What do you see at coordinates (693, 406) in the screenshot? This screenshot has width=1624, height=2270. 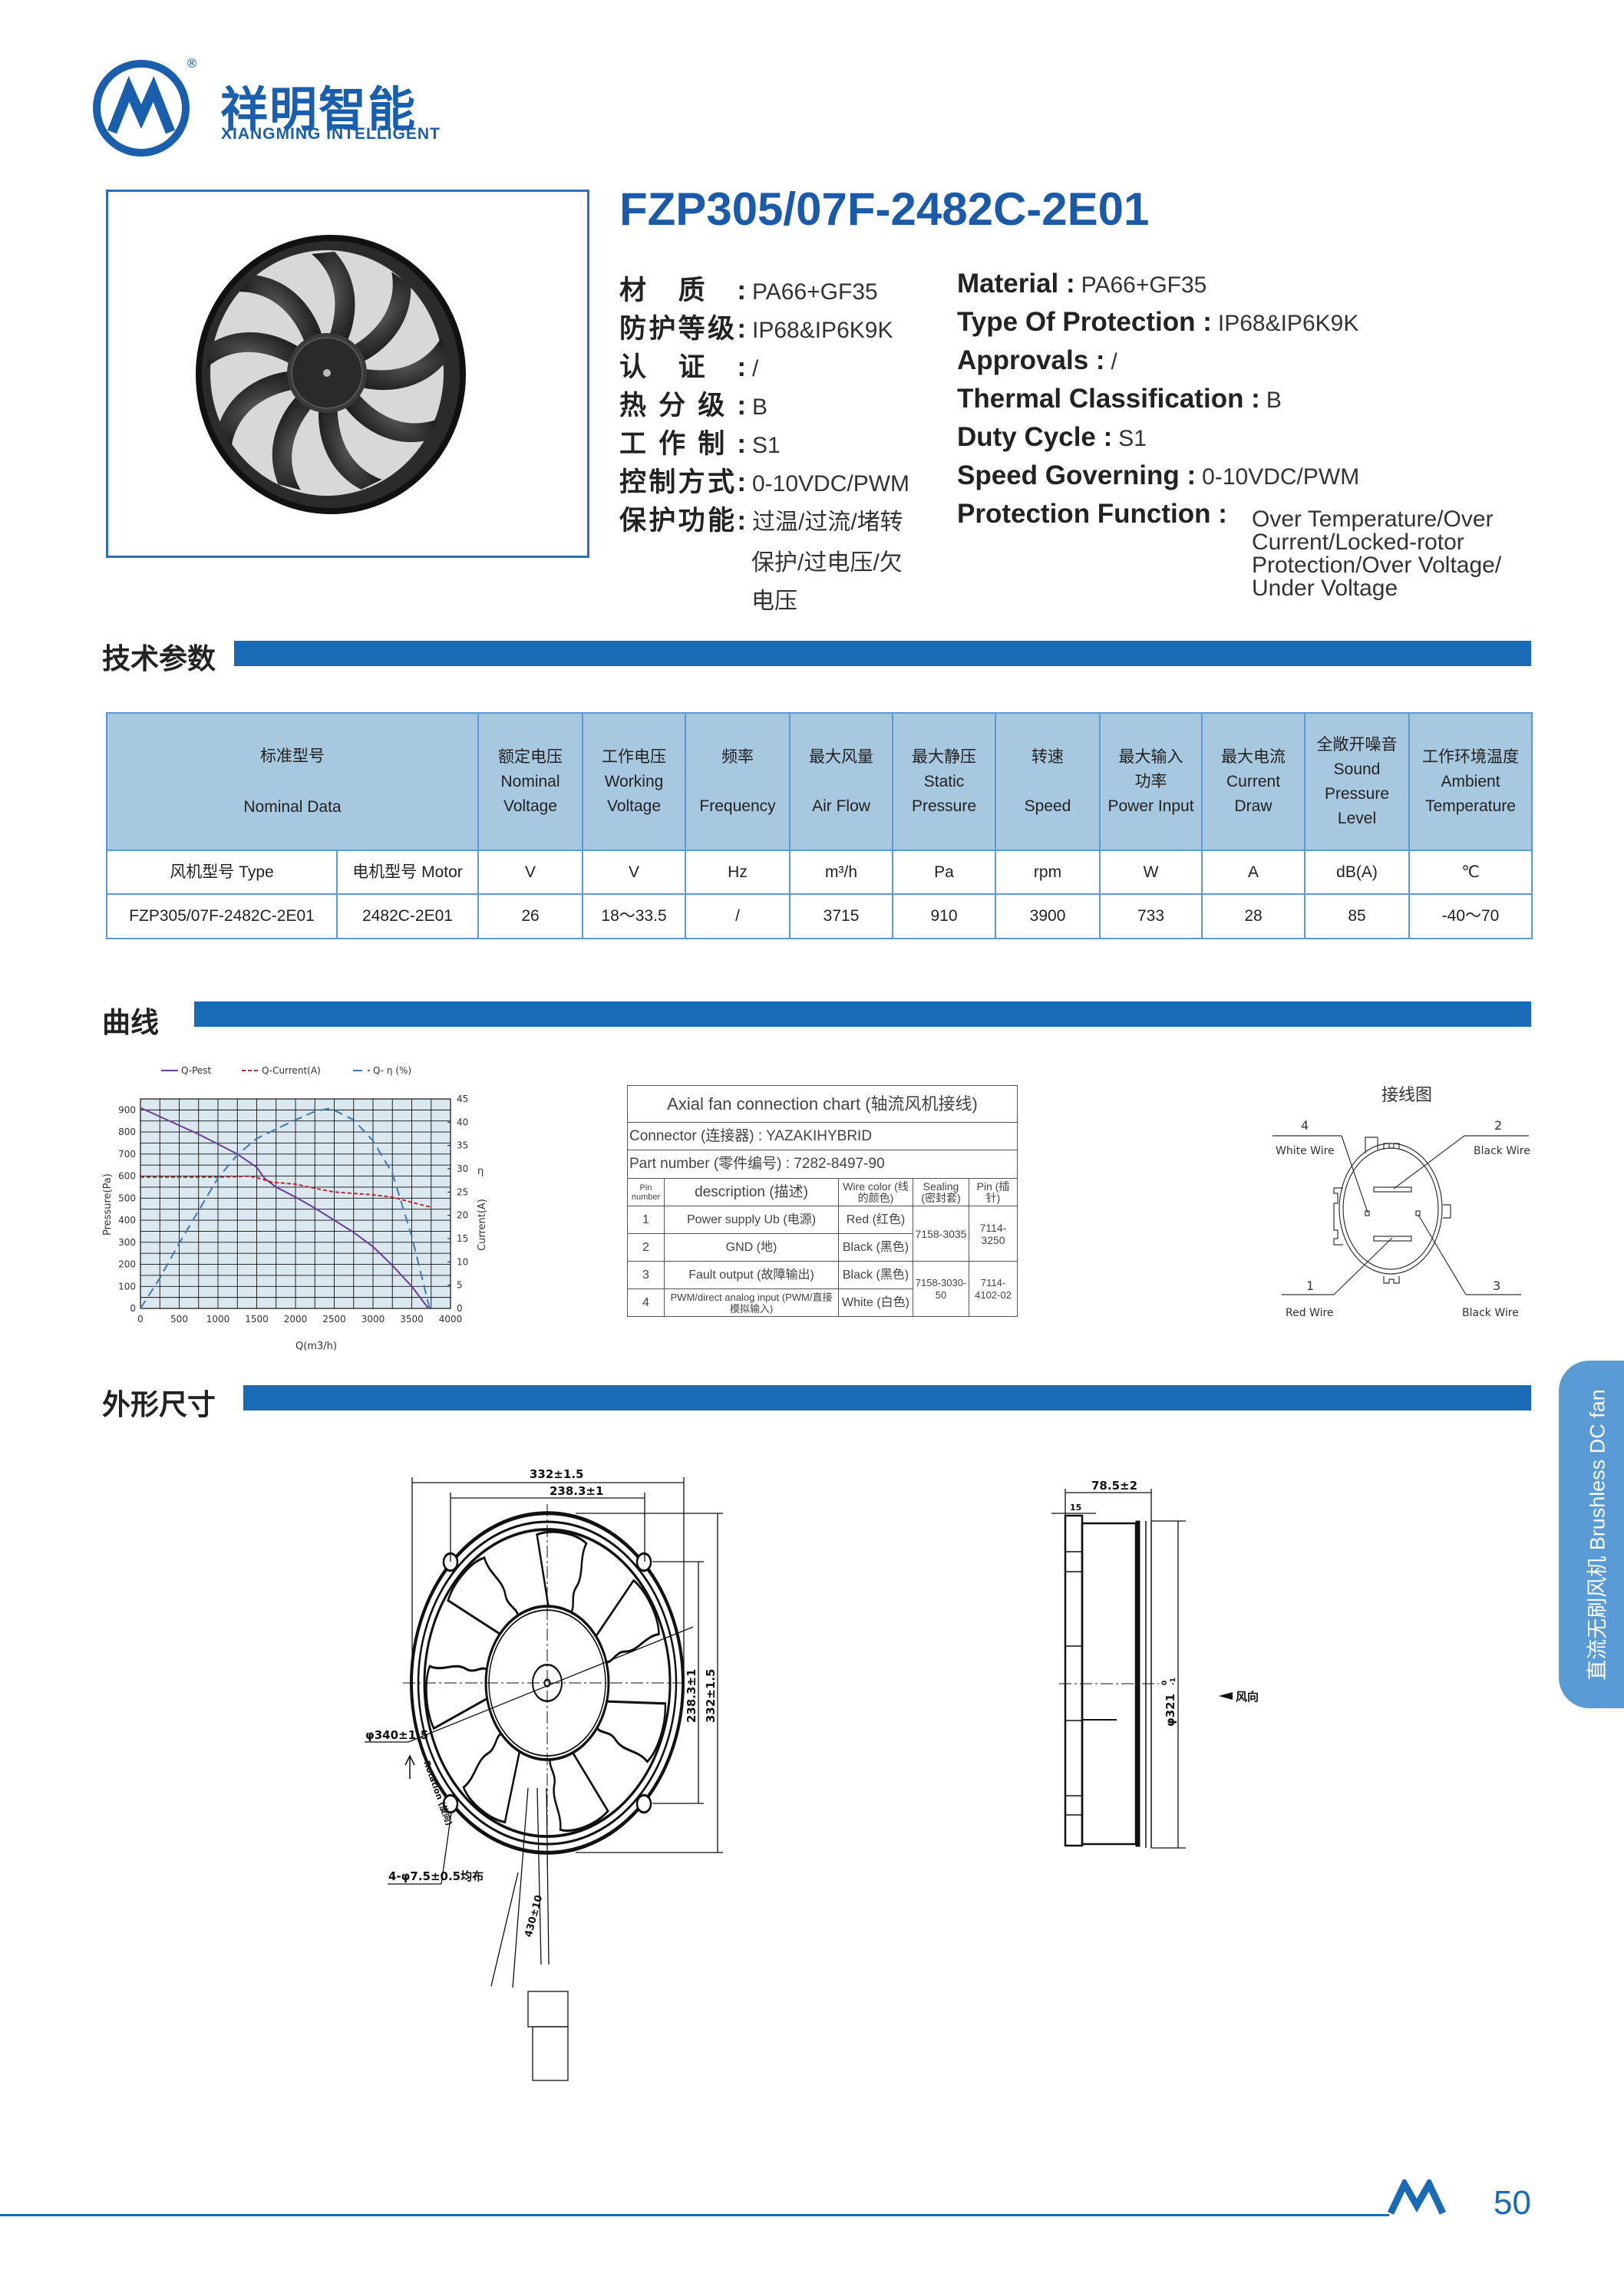 I see `spec-cn-thermal: 热分级: B` at bounding box center [693, 406].